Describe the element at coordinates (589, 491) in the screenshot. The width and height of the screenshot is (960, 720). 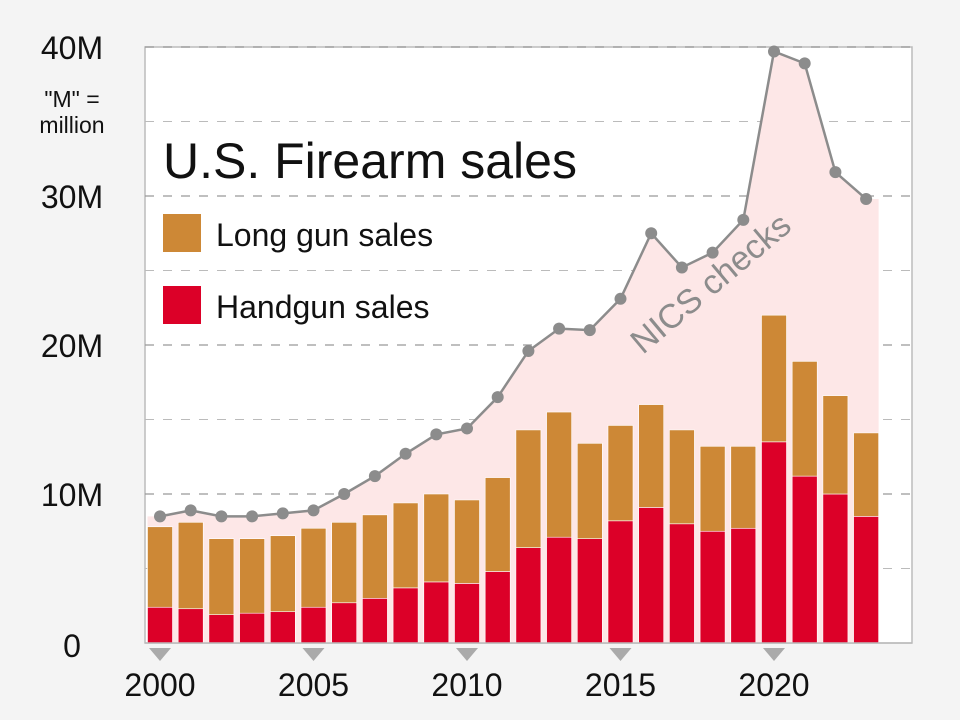
I see `bar-long-gun-2014` at that location.